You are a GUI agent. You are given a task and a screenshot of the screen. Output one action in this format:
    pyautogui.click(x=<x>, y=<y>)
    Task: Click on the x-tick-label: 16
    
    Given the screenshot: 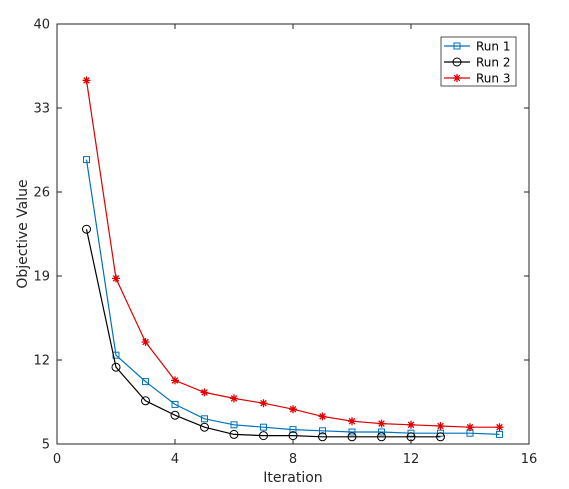 What is the action you would take?
    pyautogui.click(x=529, y=459)
    